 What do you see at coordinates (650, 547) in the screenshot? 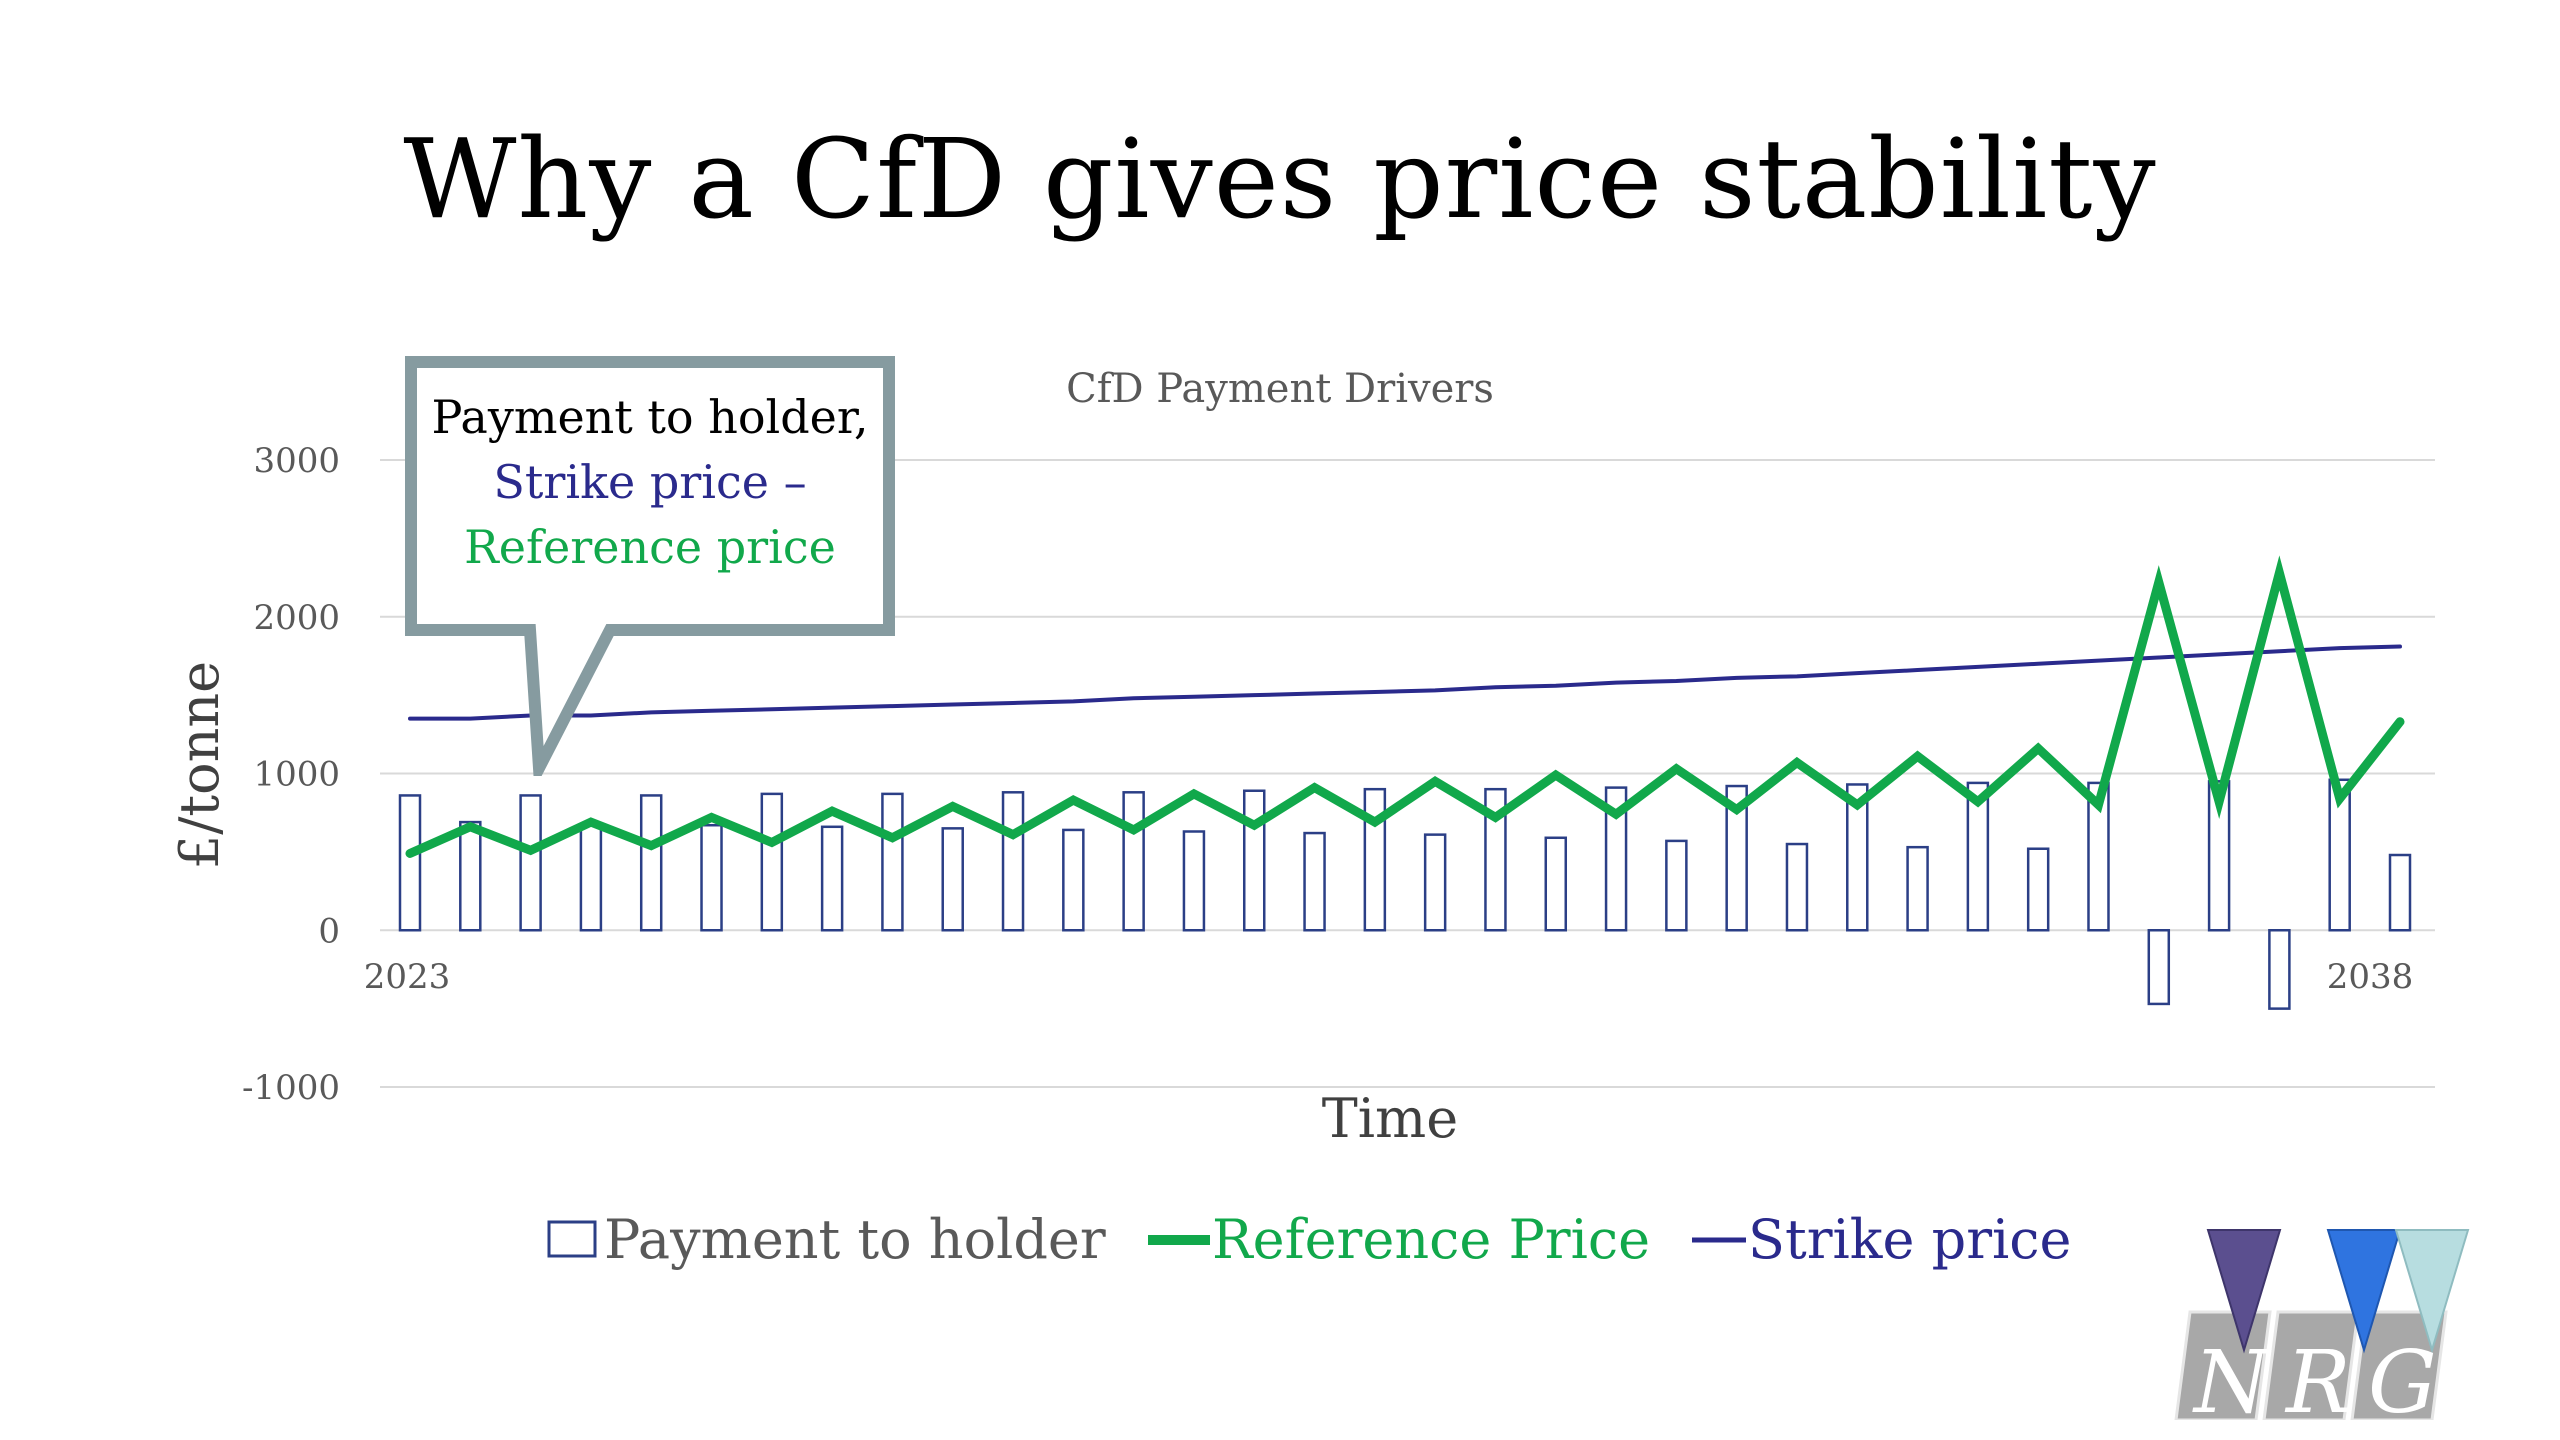
I see `callout-line-reference: Reference price` at bounding box center [650, 547].